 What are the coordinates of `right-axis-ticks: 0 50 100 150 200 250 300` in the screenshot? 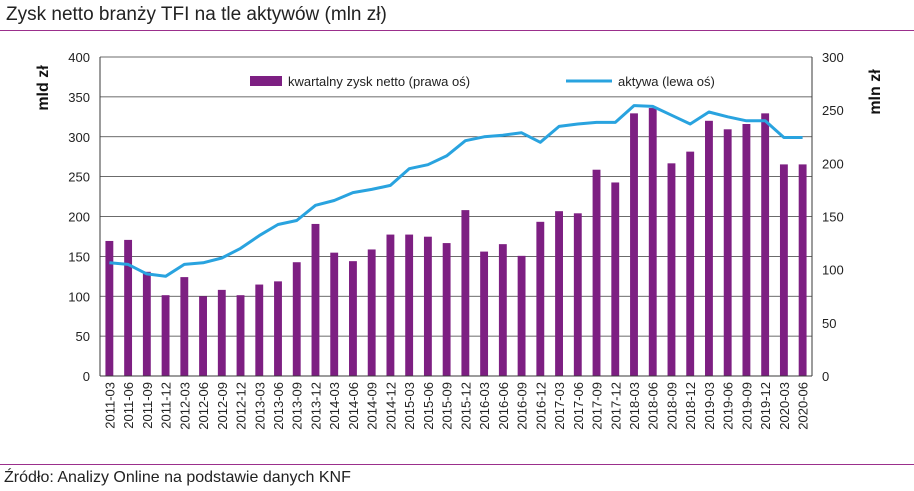 It's located at (833, 217).